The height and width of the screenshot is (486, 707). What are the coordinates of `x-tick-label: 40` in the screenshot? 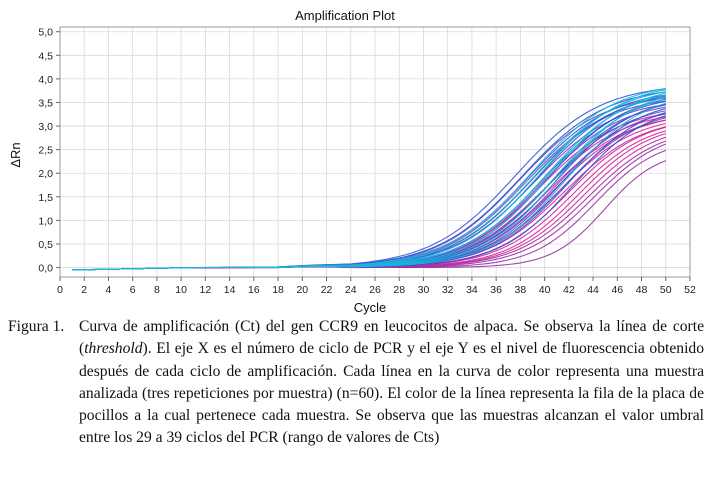 It's located at (545, 290).